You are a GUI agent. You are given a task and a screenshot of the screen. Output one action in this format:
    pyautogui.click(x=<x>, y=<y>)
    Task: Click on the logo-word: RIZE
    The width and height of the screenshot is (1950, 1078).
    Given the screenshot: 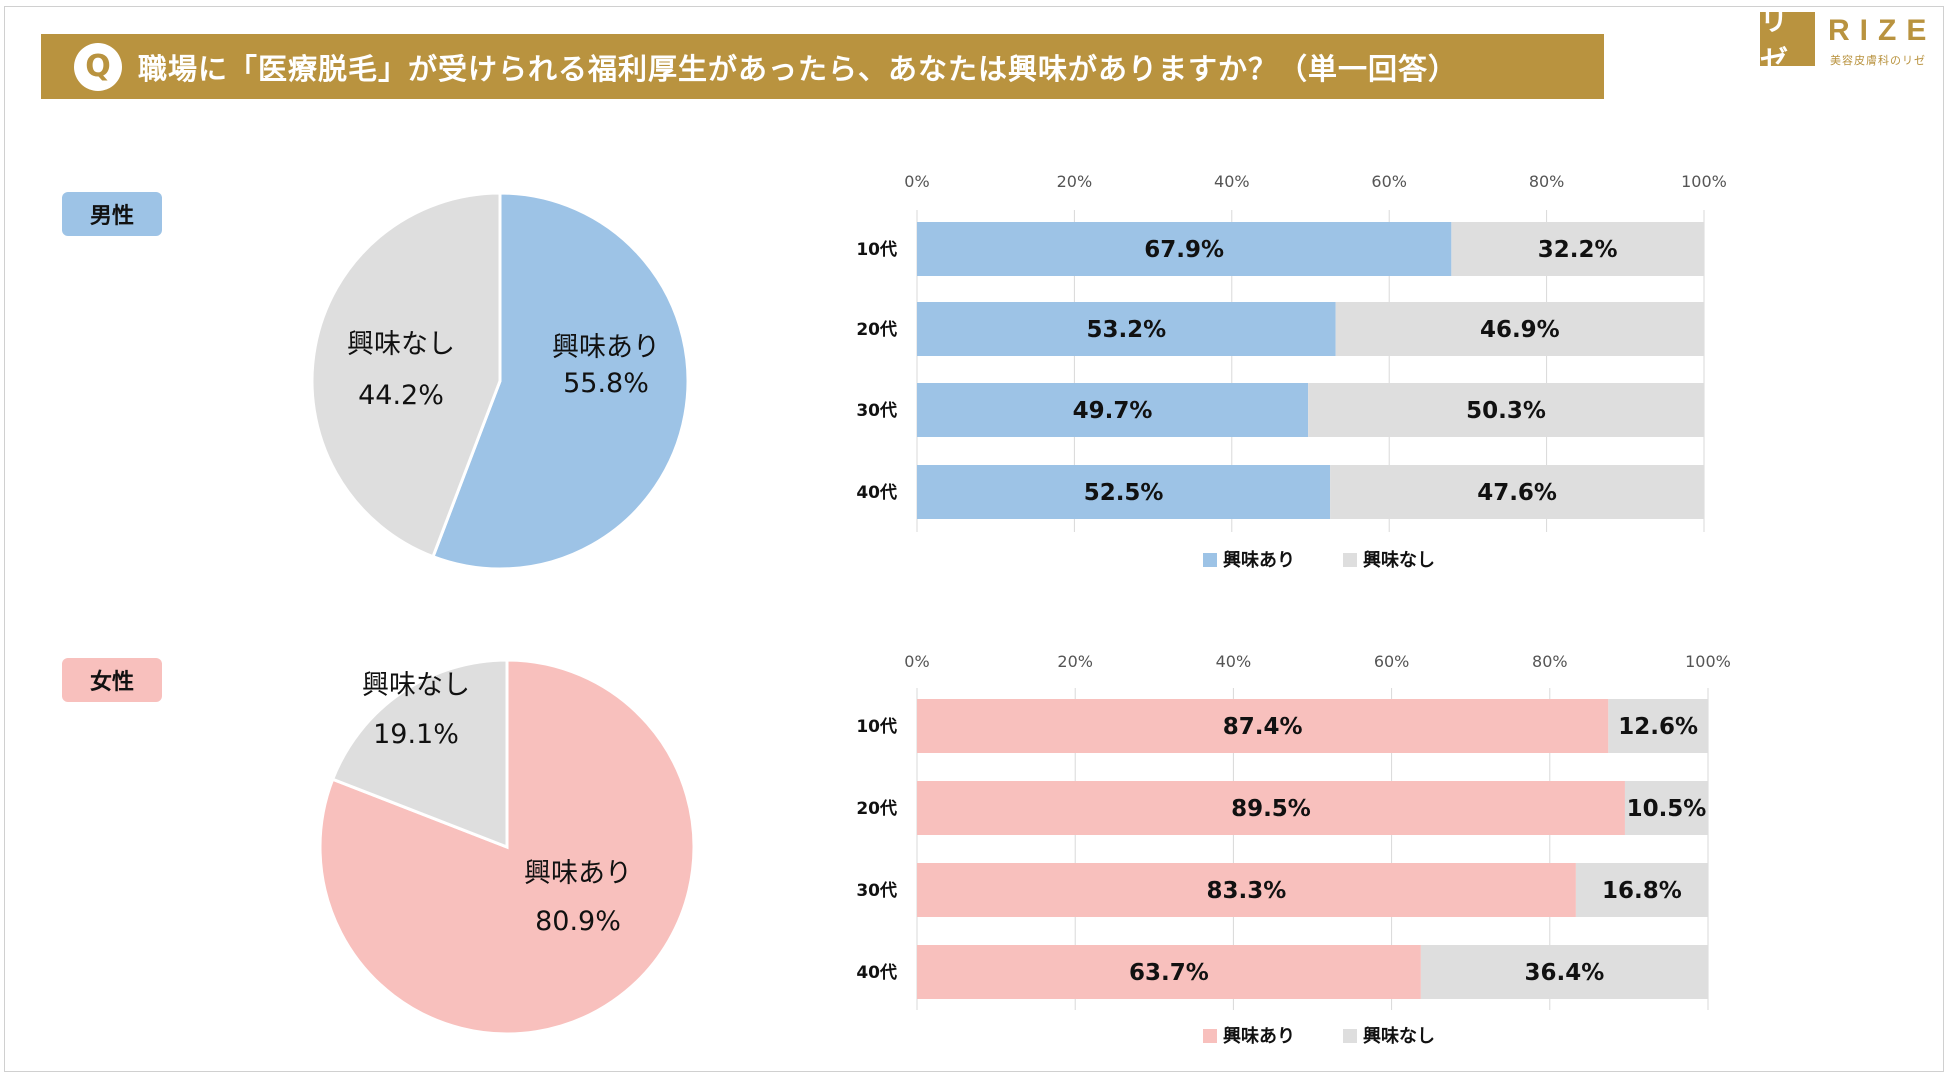 What is the action you would take?
    pyautogui.click(x=1882, y=30)
    